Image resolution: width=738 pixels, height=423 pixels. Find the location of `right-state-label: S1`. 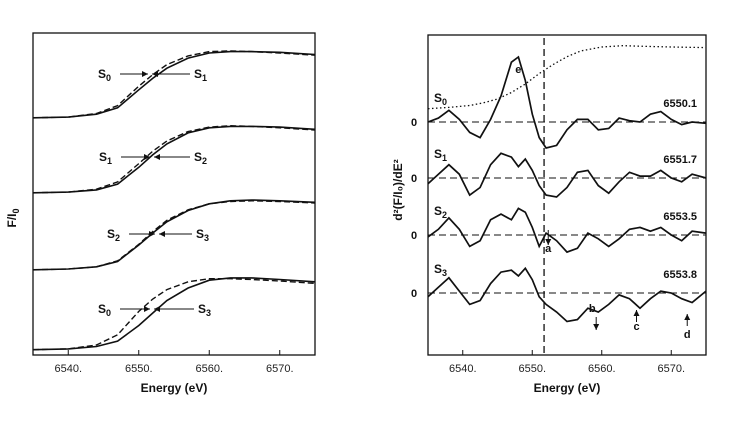

right-state-label: S1 is located at coordinates (440, 155).